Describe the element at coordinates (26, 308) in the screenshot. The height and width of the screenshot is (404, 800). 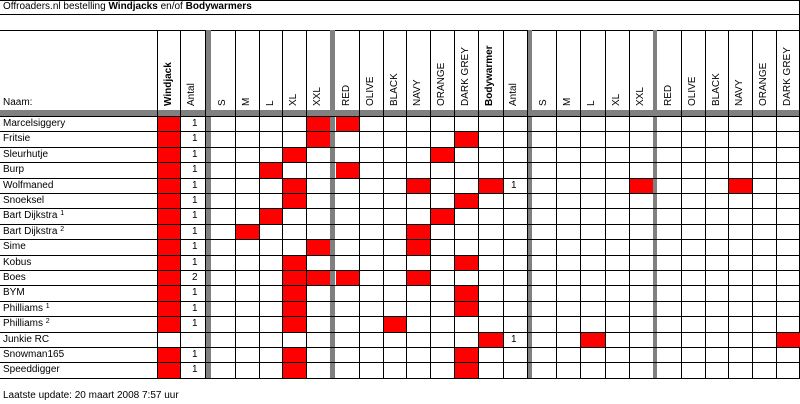
I see `row-name: Philliams 1` at that location.